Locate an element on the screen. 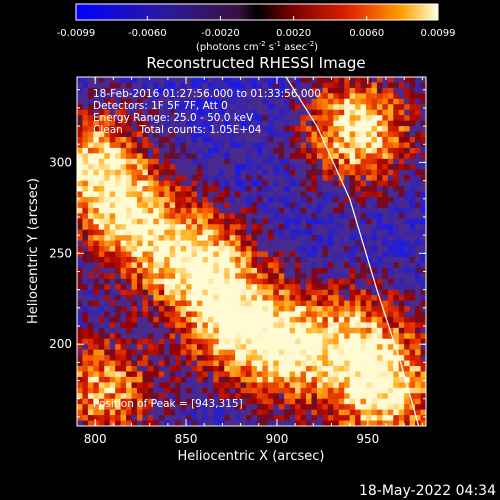 This screenshot has height=500, width=500. y-tick-label: 300 is located at coordinates (60, 162).